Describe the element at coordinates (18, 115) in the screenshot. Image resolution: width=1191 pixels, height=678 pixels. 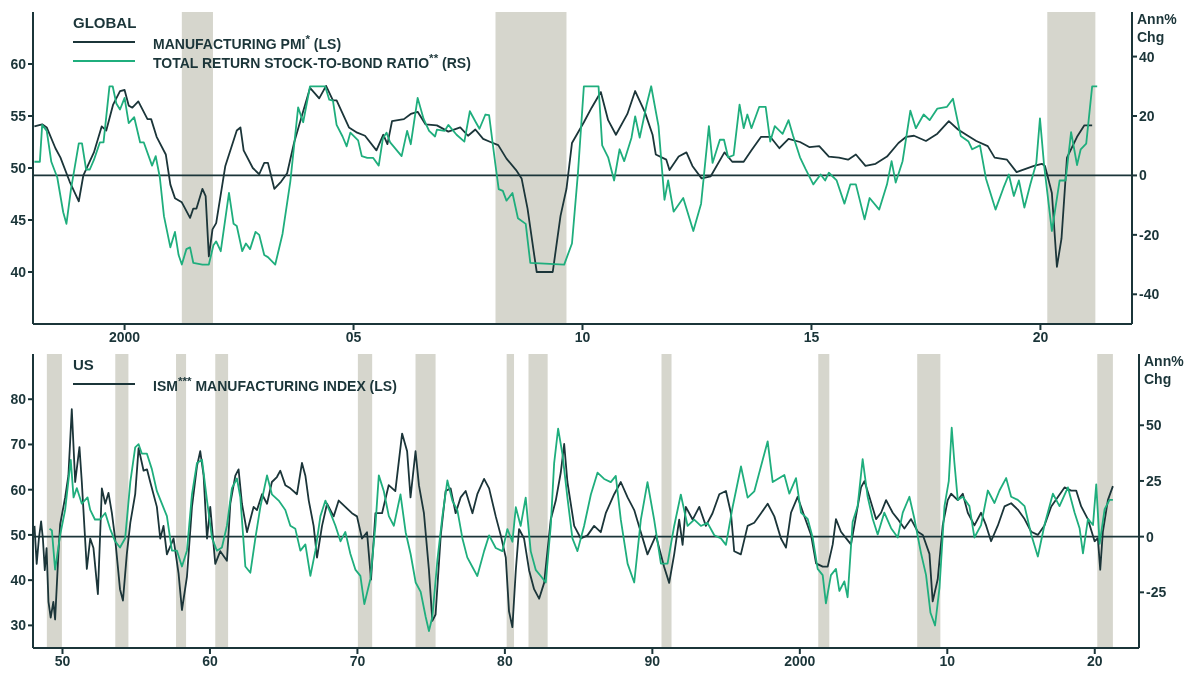
I see `y-tick-label: 55` at that location.